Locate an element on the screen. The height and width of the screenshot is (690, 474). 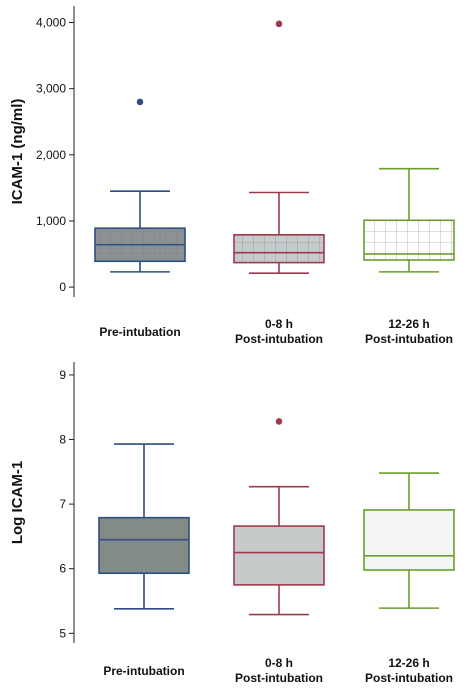
y-tick-label: 4,000 is located at coordinates (51, 23).